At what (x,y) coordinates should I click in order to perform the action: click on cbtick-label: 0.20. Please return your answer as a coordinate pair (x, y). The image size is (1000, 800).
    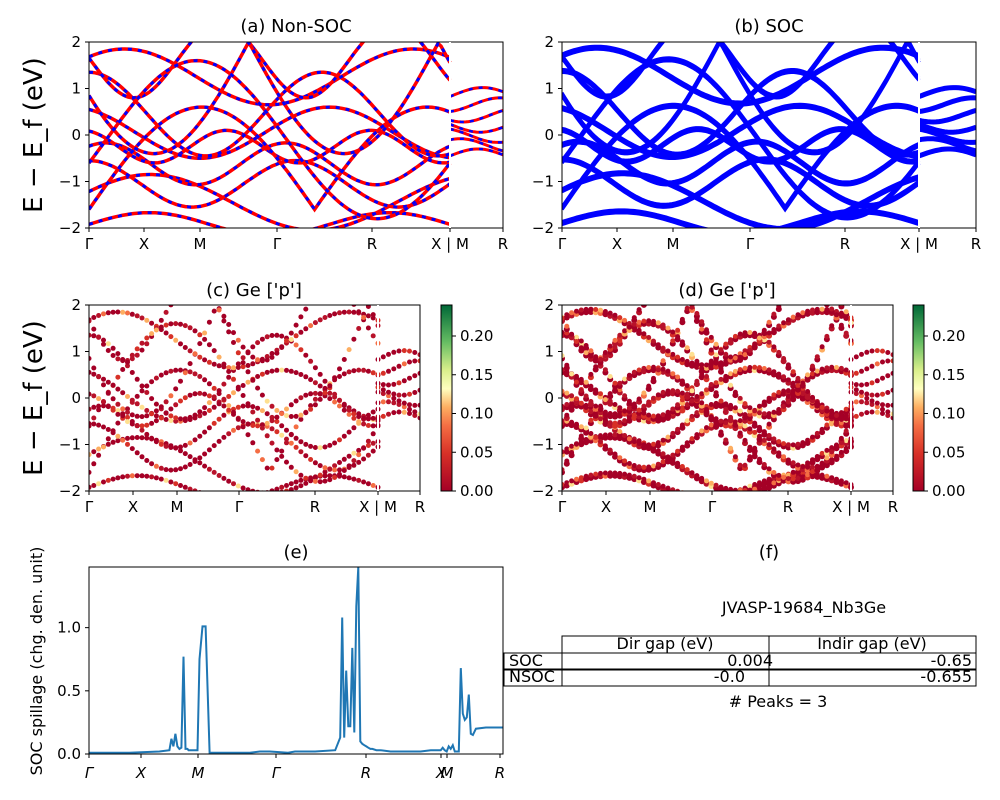
    Looking at the image, I should click on (948, 336).